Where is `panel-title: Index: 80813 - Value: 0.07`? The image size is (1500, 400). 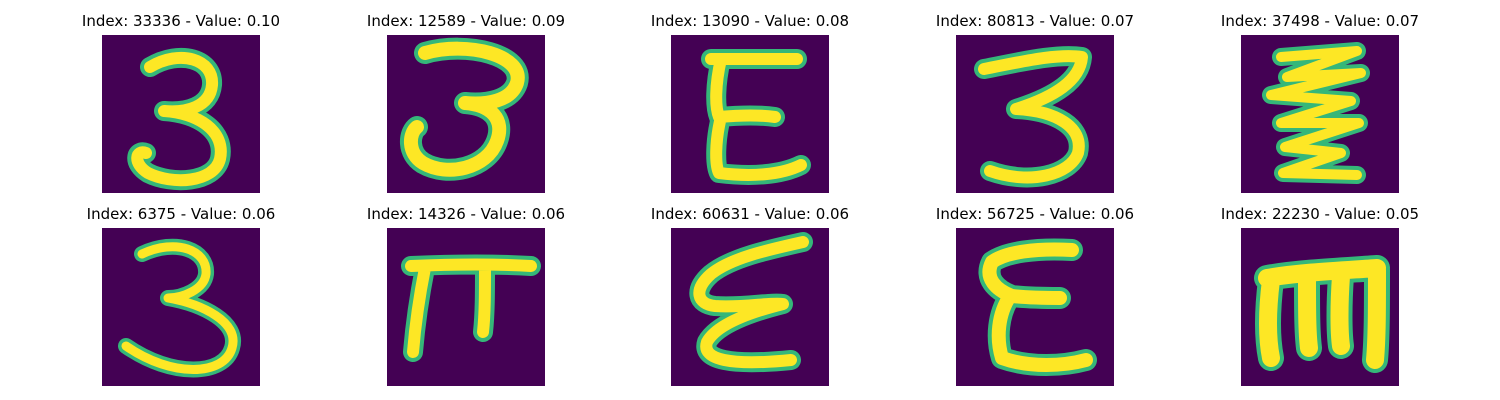 panel-title: Index: 80813 - Value: 0.07 is located at coordinates (1035, 21).